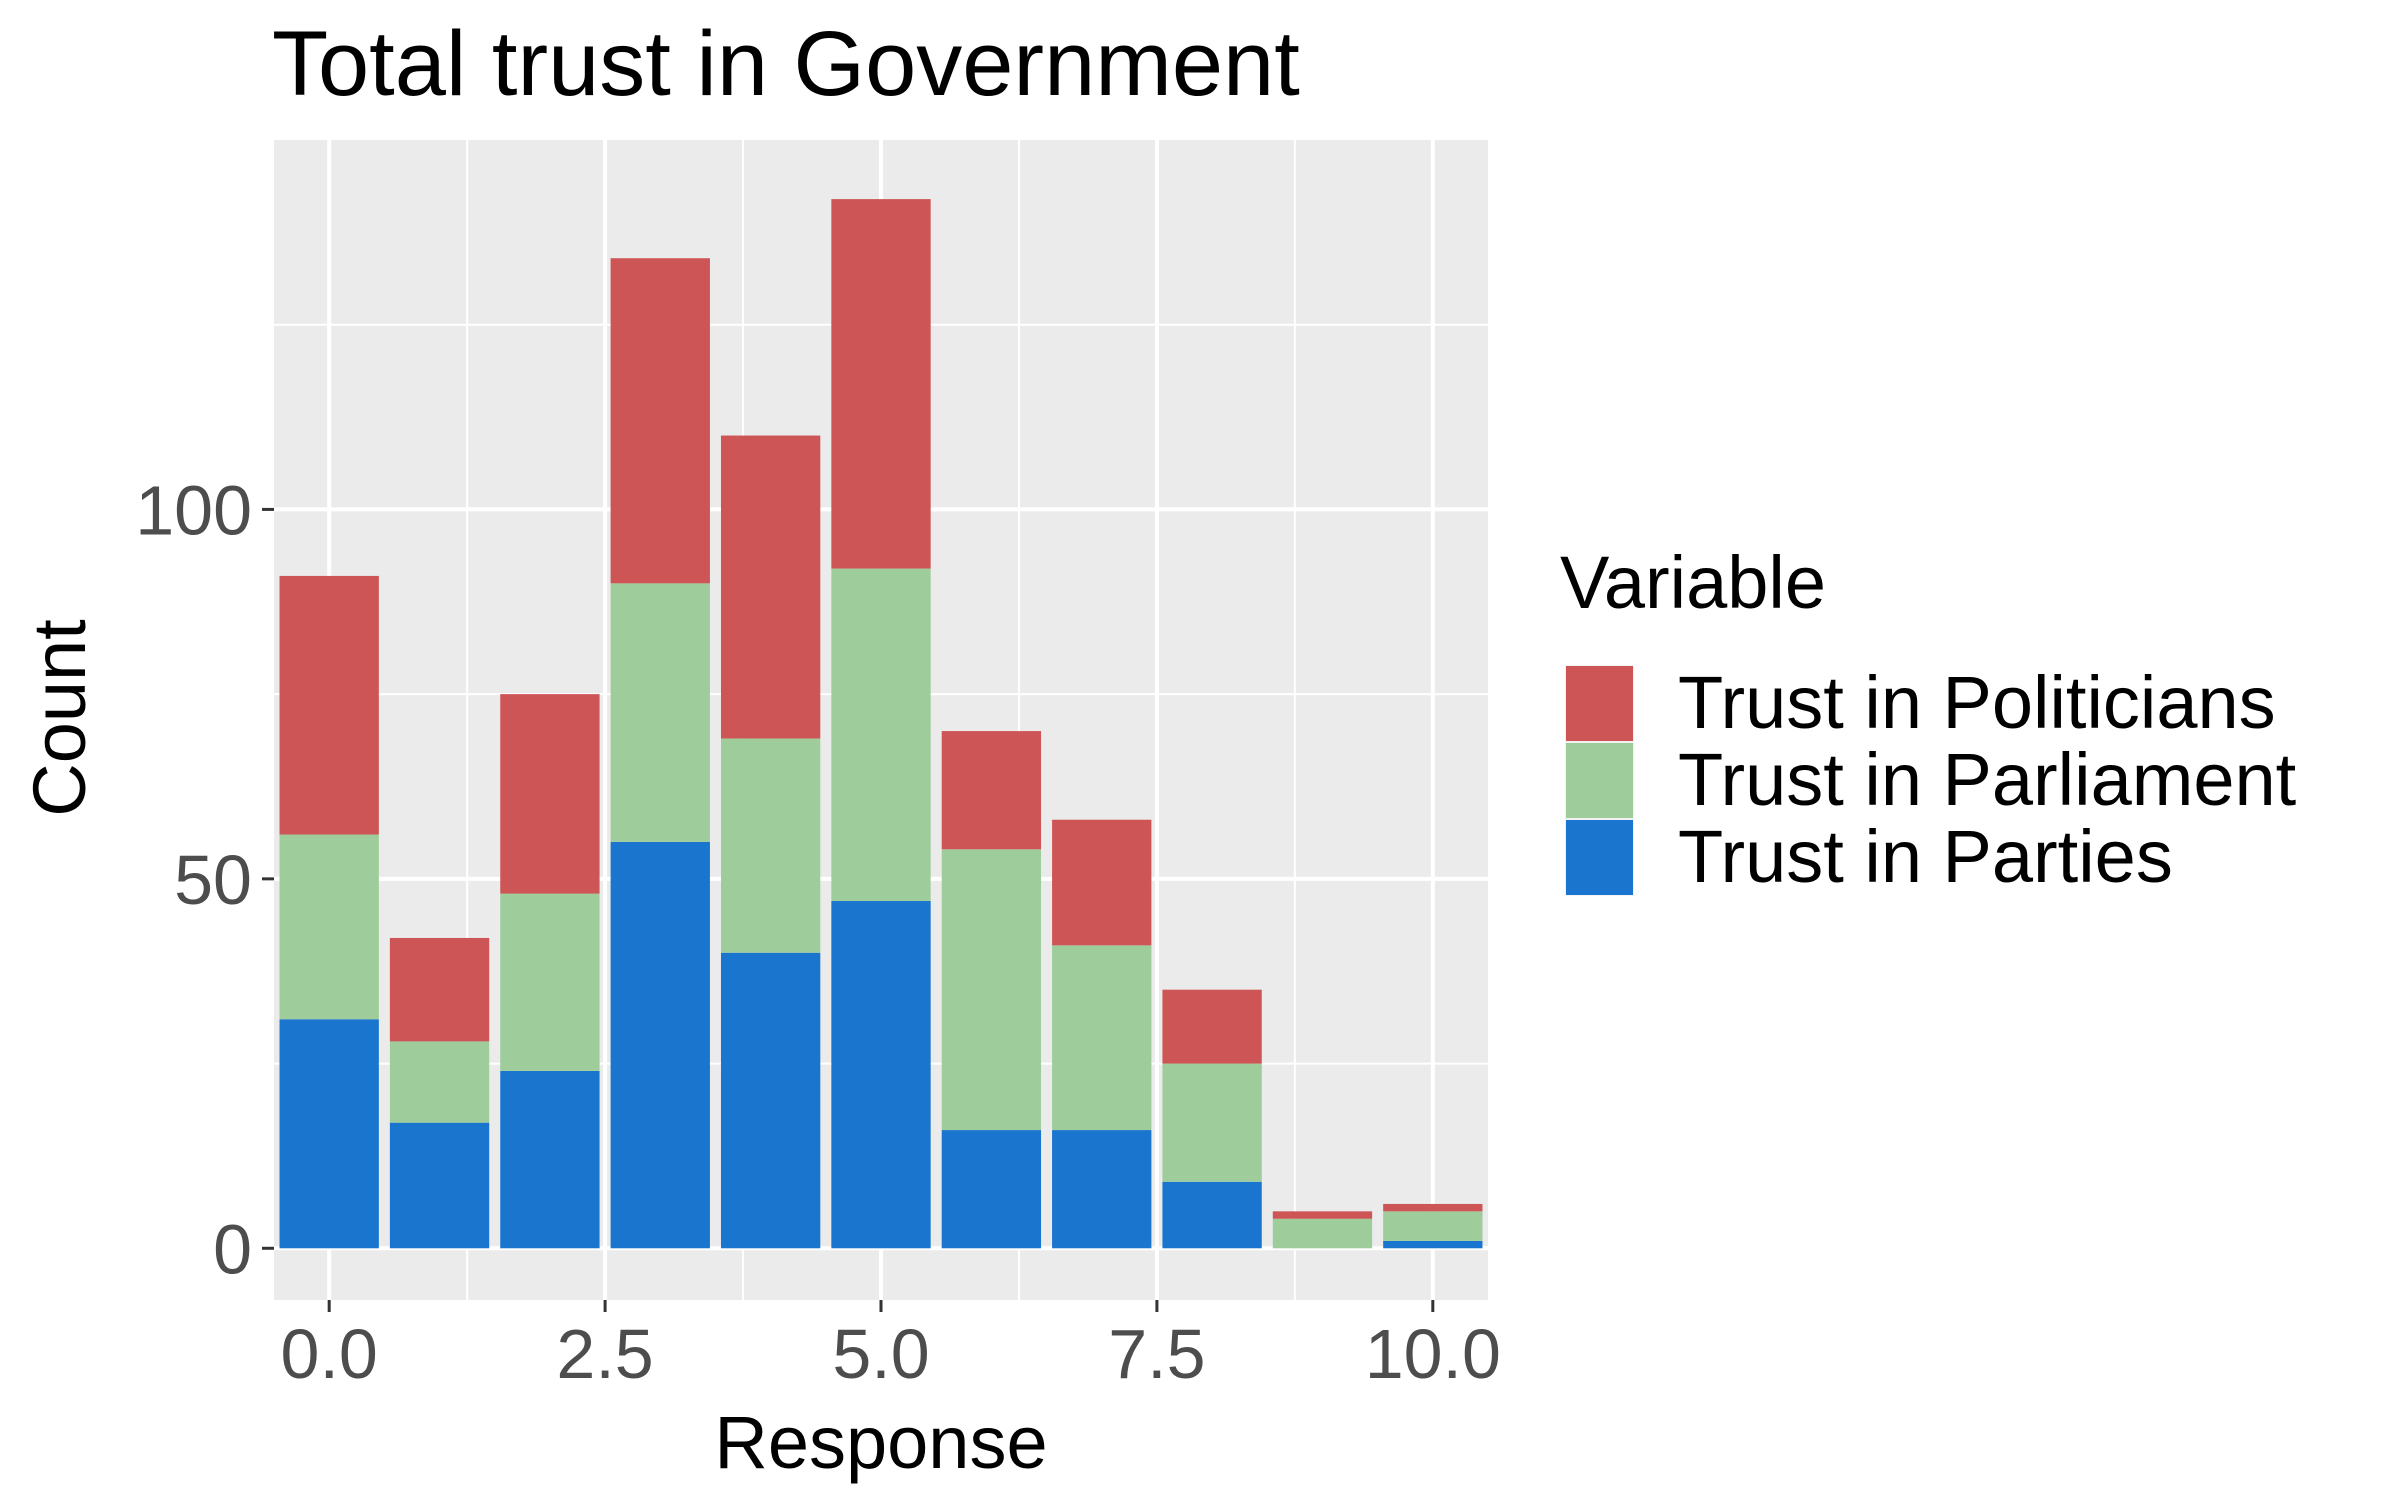  I want to click on chart-title: Total trust in Government, so click(786, 64).